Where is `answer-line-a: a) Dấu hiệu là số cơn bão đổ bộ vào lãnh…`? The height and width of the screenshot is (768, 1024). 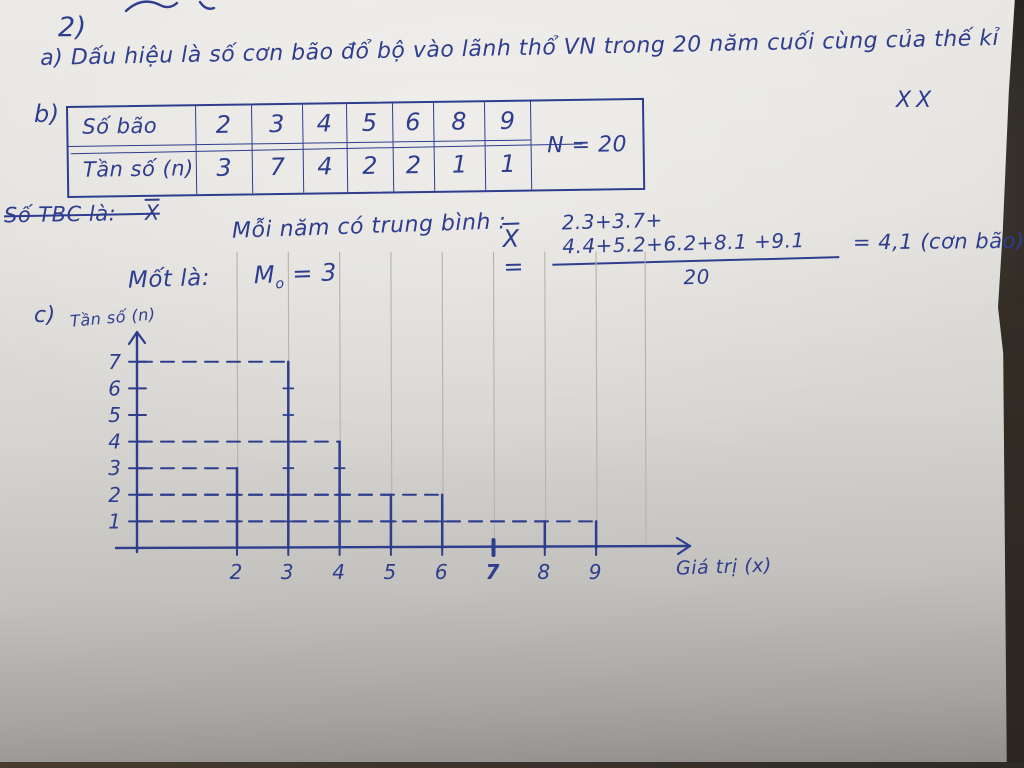
answer-line-a: a) Dấu hiệu là số cơn bão đổ bộ vào lãnh… is located at coordinates (520, 48).